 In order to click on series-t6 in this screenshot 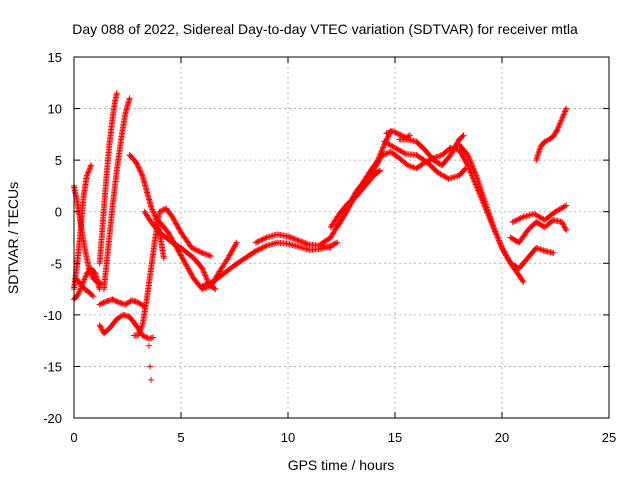, I will do `click(116, 194)`.